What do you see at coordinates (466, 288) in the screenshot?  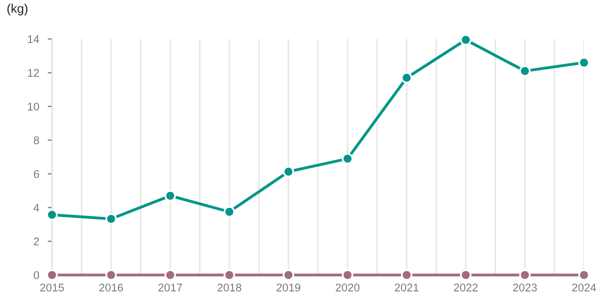 I see `x-tick-label: 2022` at bounding box center [466, 288].